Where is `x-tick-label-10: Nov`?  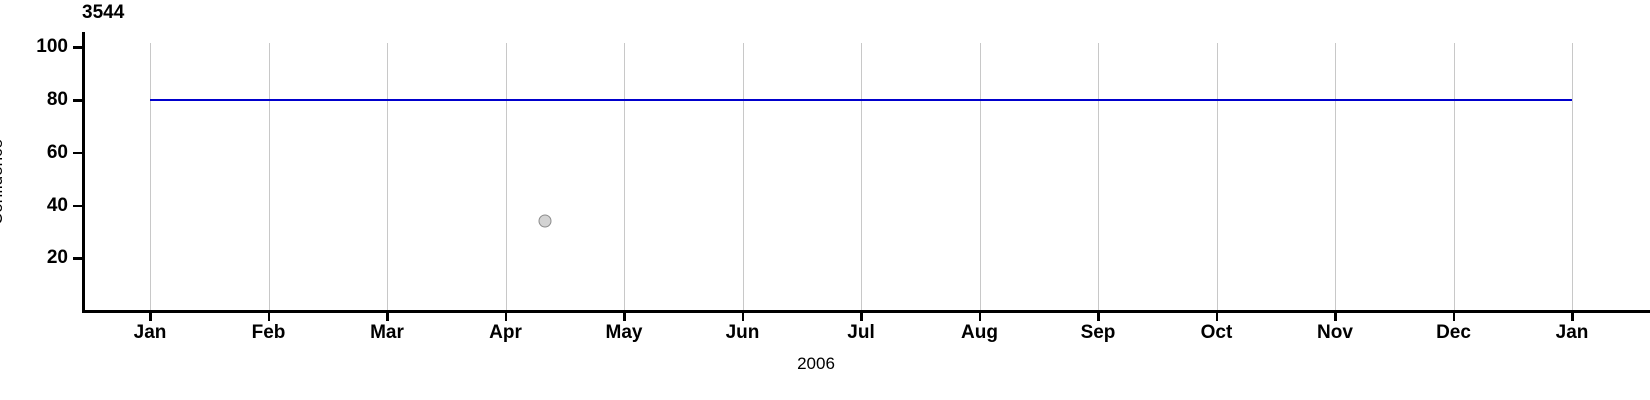 x-tick-label-10: Nov is located at coordinates (1335, 332).